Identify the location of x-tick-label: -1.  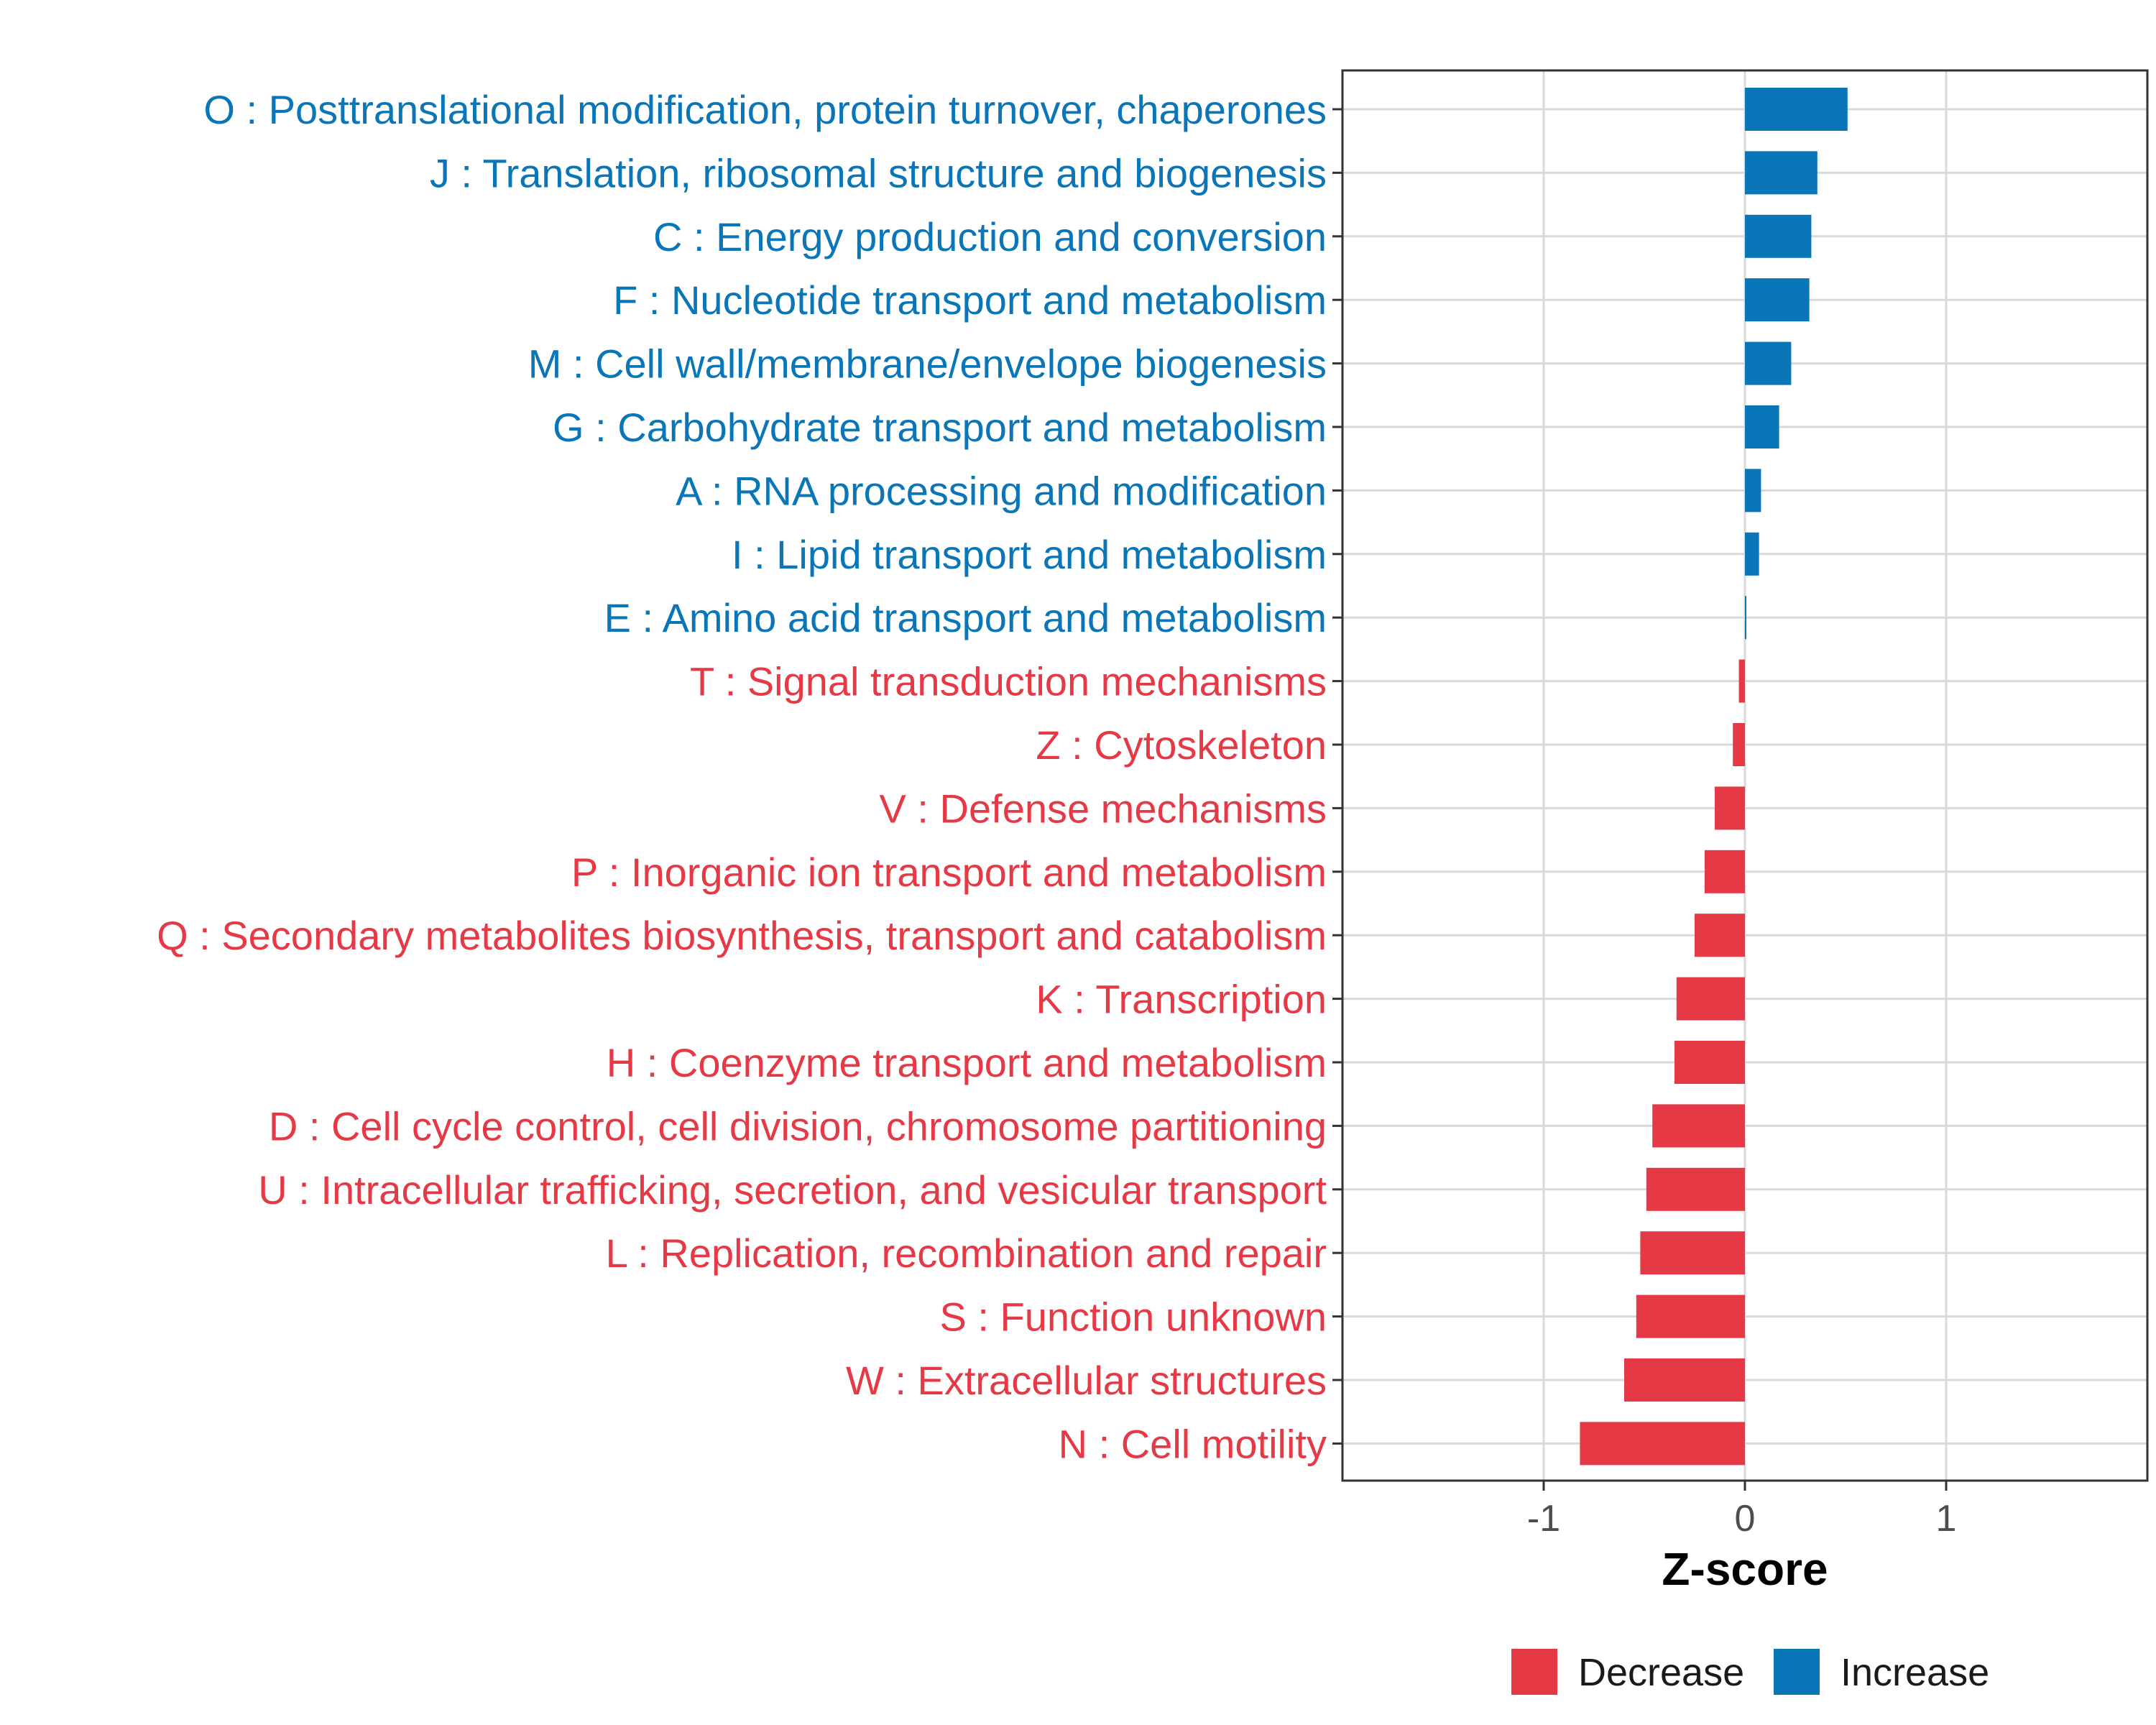
(1544, 1519).